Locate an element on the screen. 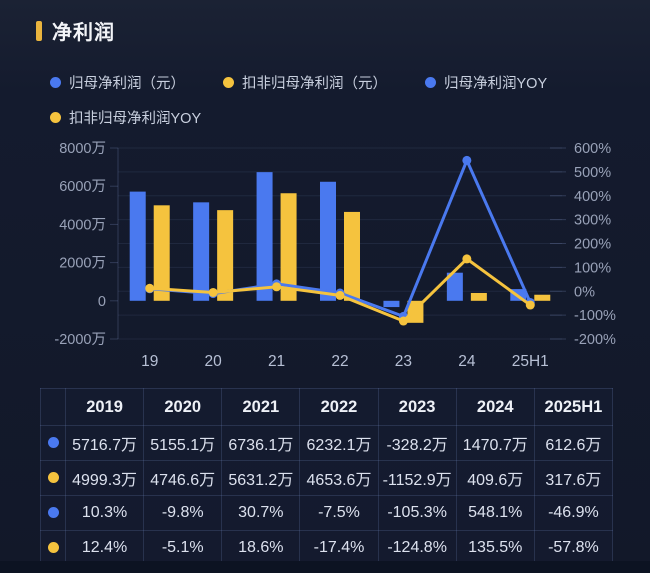  left-axis-tick-label: 6000万 is located at coordinates (82, 187).